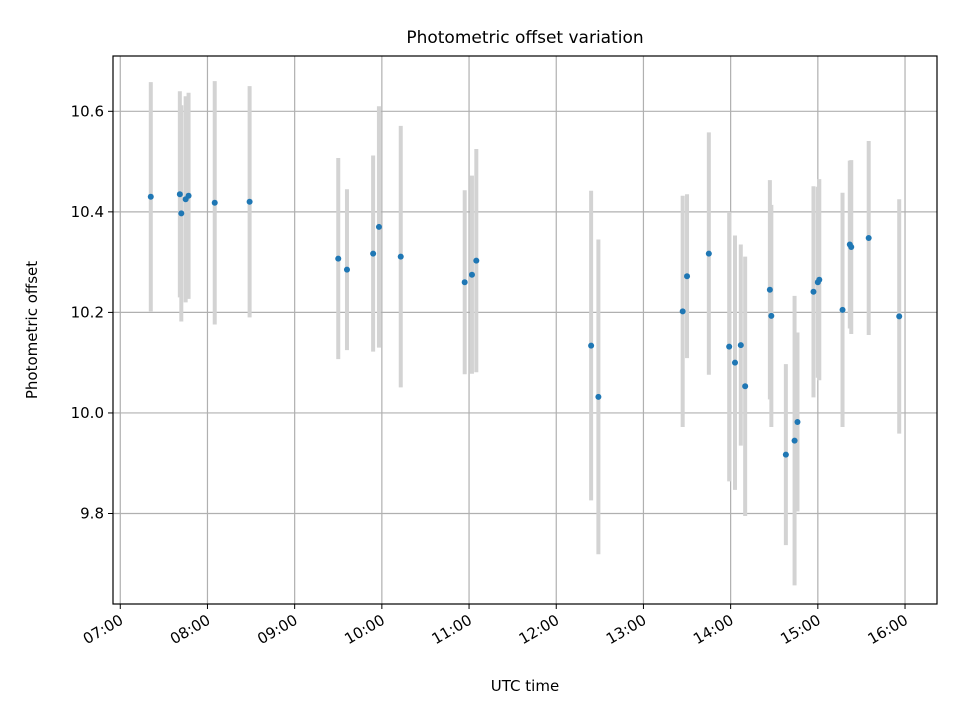  I want to click on x-tick-label: 11:00, so click(452, 629).